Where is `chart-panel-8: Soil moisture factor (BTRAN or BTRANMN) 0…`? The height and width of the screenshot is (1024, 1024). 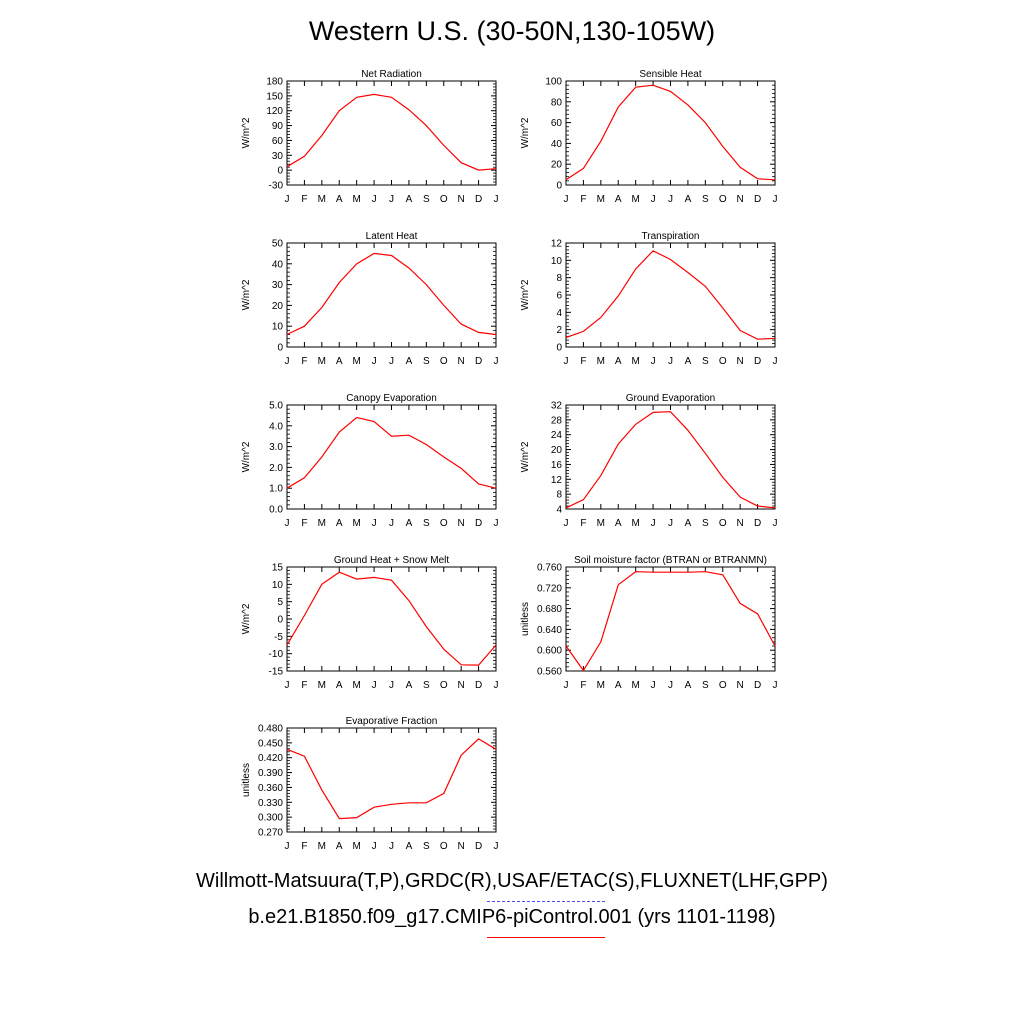
chart-panel-8: Soil moisture factor (BTRAN or BTRANMN) 0… is located at coordinates (649, 623).